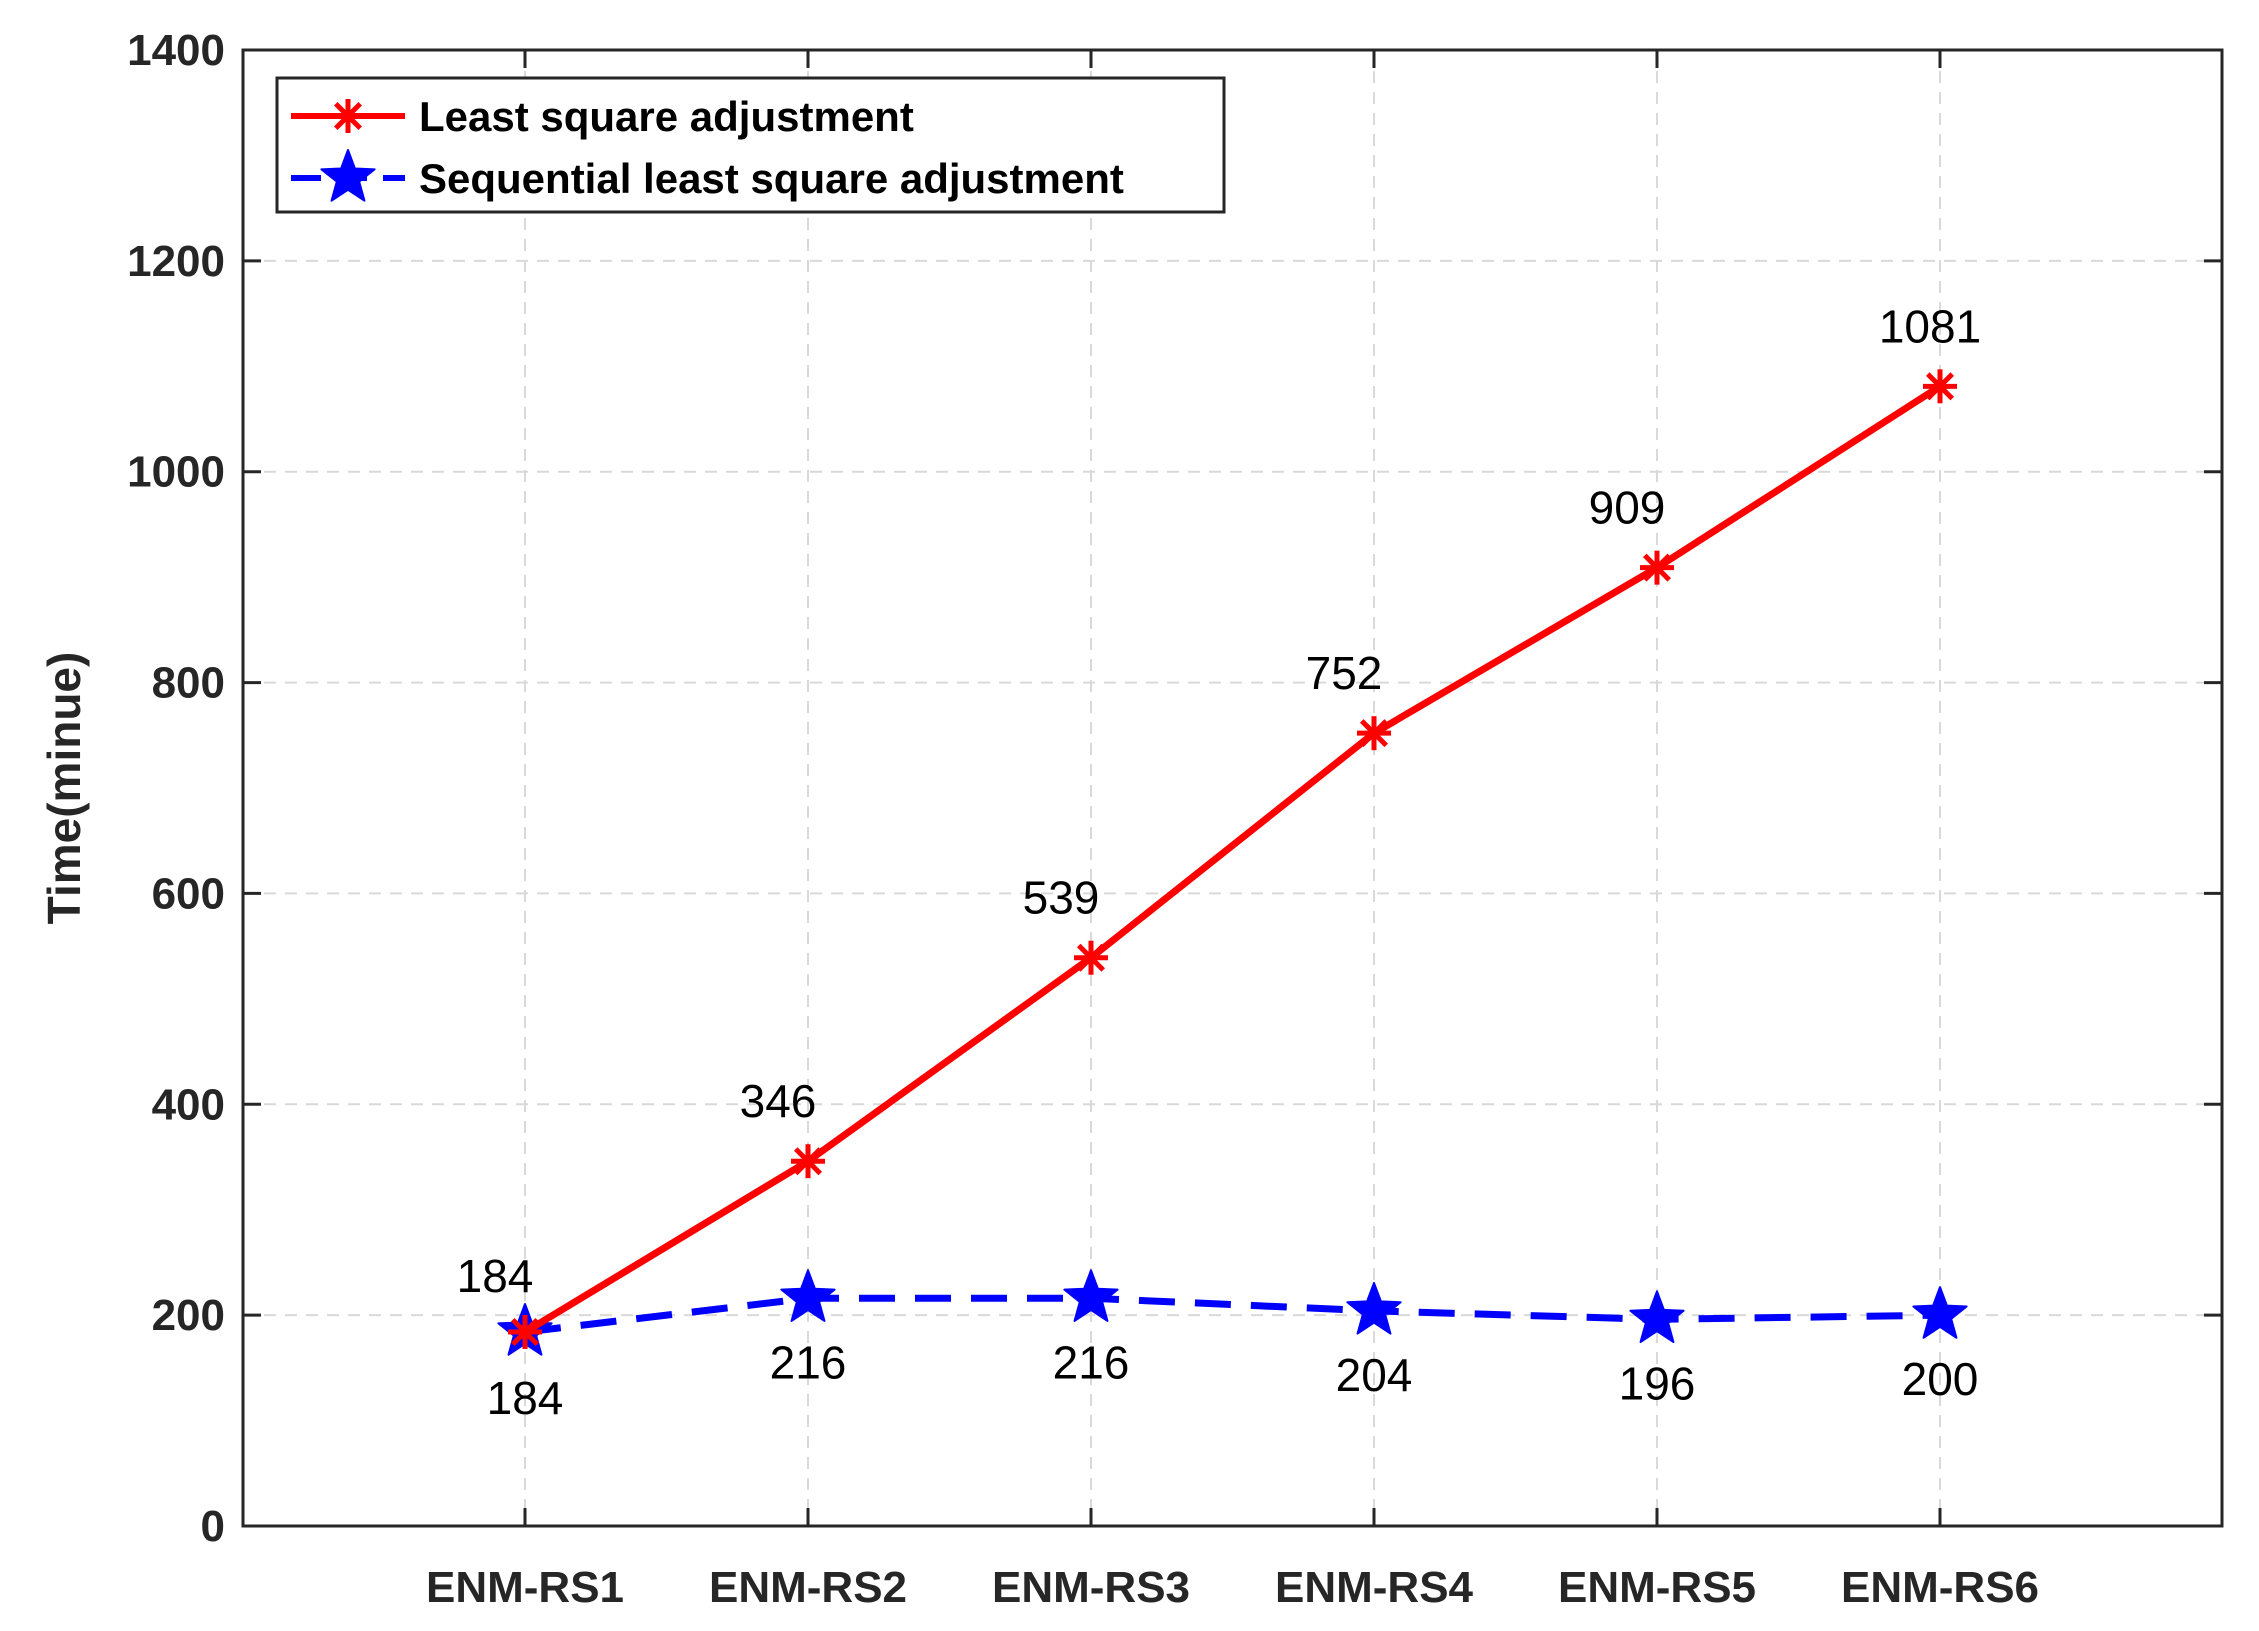 This screenshot has width=2259, height=1631. Describe the element at coordinates (771, 178) in the screenshot. I see `legend-label-2: Sequential least square adjustment` at that location.